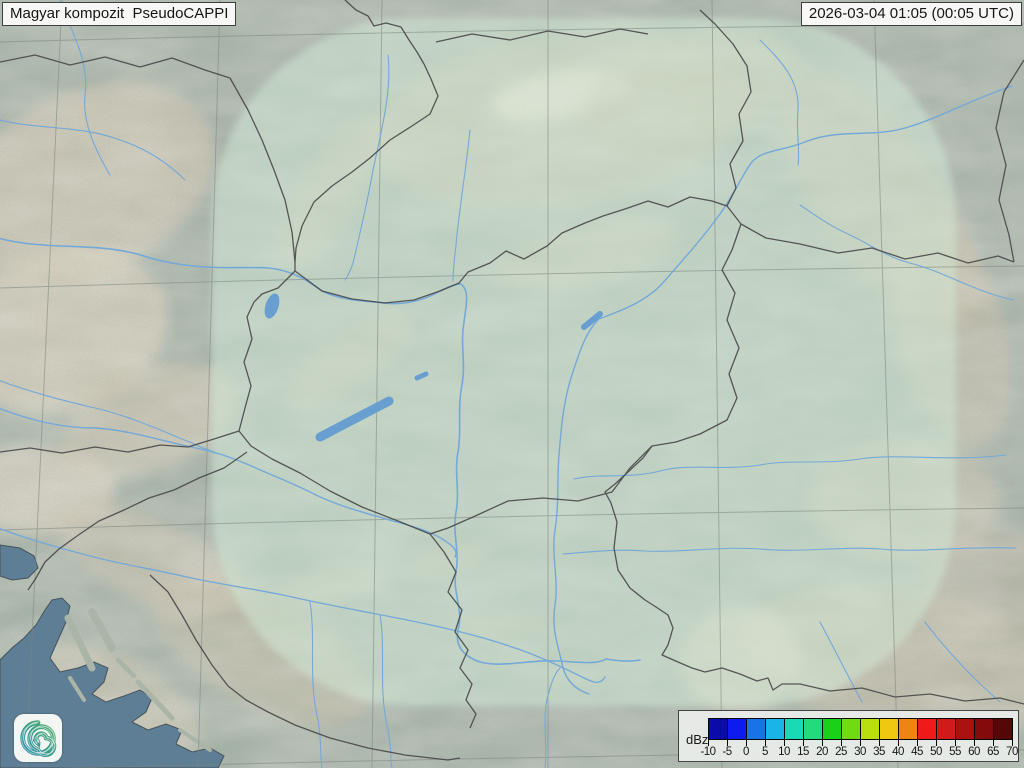 This screenshot has height=768, width=1024. What do you see at coordinates (272, 306) in the screenshot?
I see `lake-ferto` at bounding box center [272, 306].